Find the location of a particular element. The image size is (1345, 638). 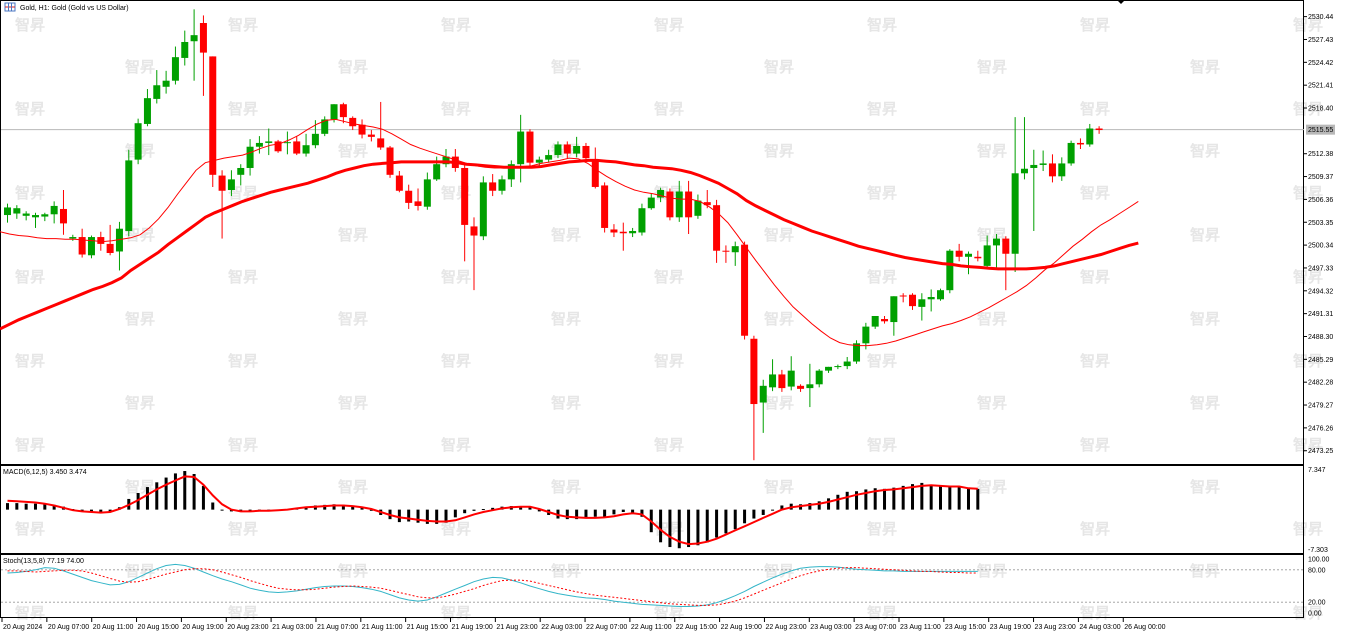

watermark-92: 智昇 is located at coordinates (243, 613).